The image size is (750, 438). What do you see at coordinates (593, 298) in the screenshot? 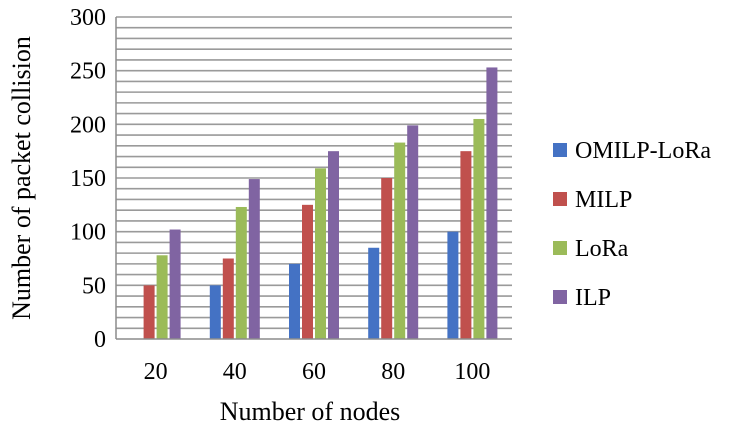
I see `legend-label: ILP` at bounding box center [593, 298].